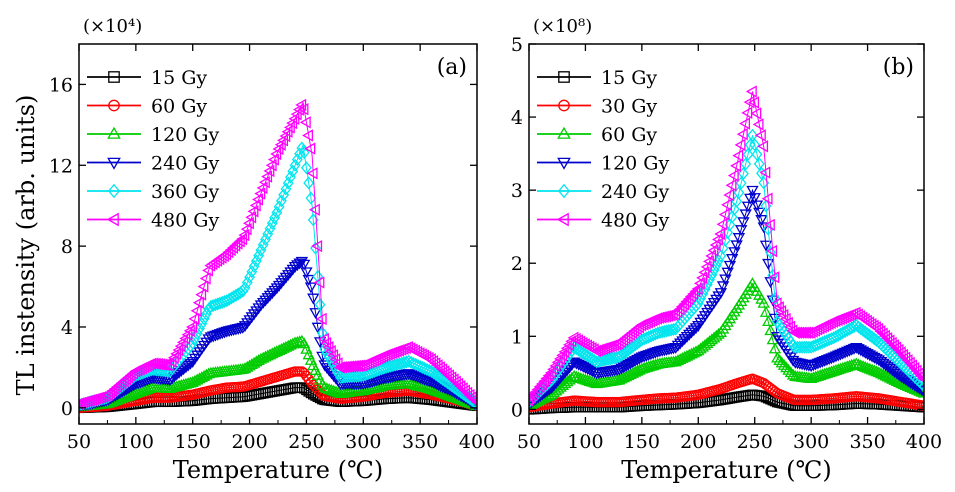 This screenshot has height=492, width=955. What do you see at coordinates (562, 26) in the screenshot?
I see `y-multiplier: (×10⁸)` at bounding box center [562, 26].